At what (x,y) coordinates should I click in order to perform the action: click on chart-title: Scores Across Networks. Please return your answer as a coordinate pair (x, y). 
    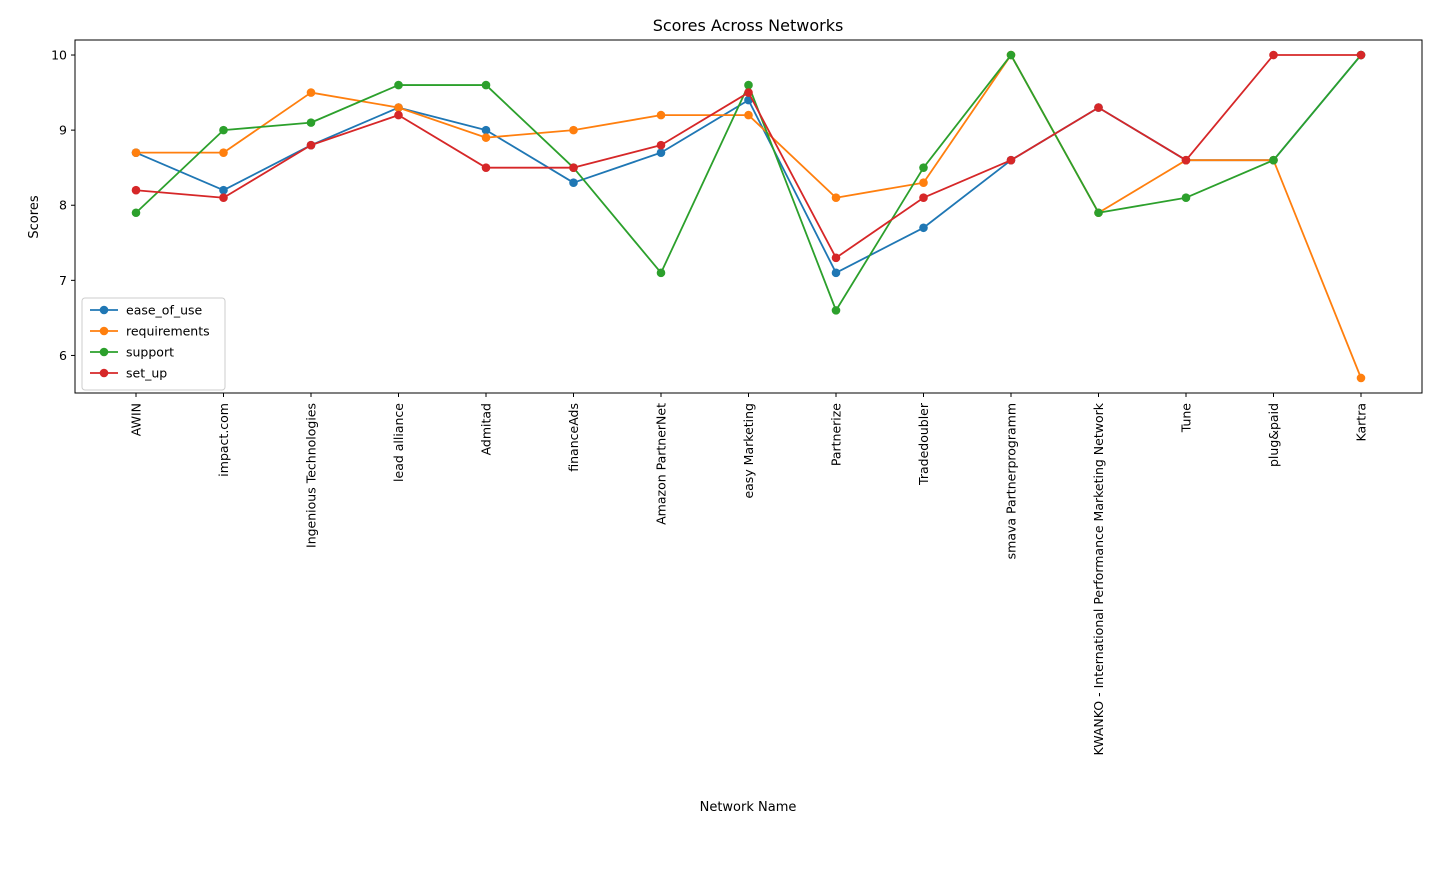
    Looking at the image, I should click on (748, 25).